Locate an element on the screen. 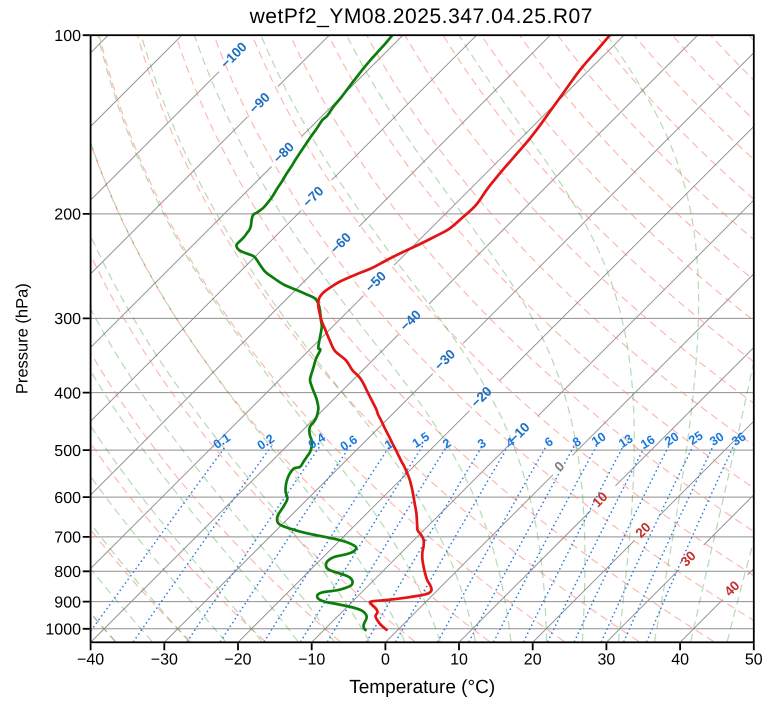 This screenshot has width=775, height=708. svg-text: 300 is located at coordinates (67, 319).